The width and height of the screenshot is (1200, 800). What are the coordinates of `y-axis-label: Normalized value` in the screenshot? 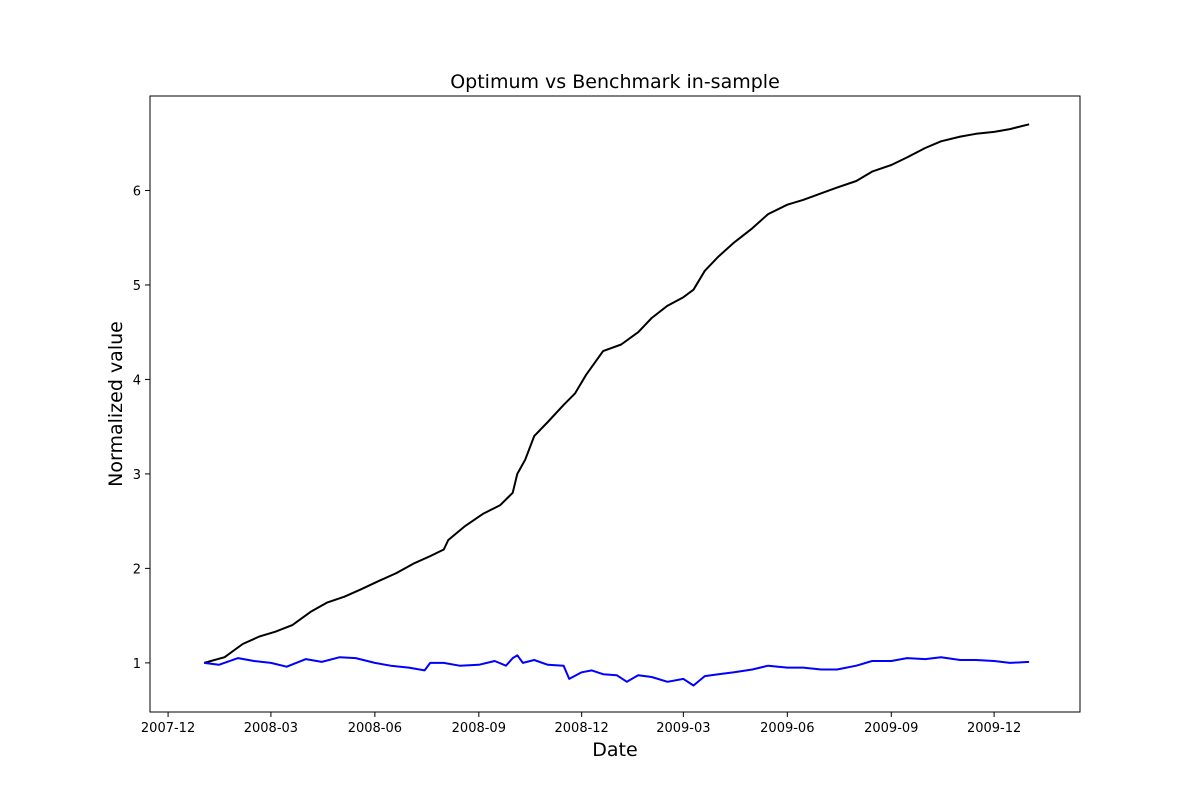 It's located at (116, 404).